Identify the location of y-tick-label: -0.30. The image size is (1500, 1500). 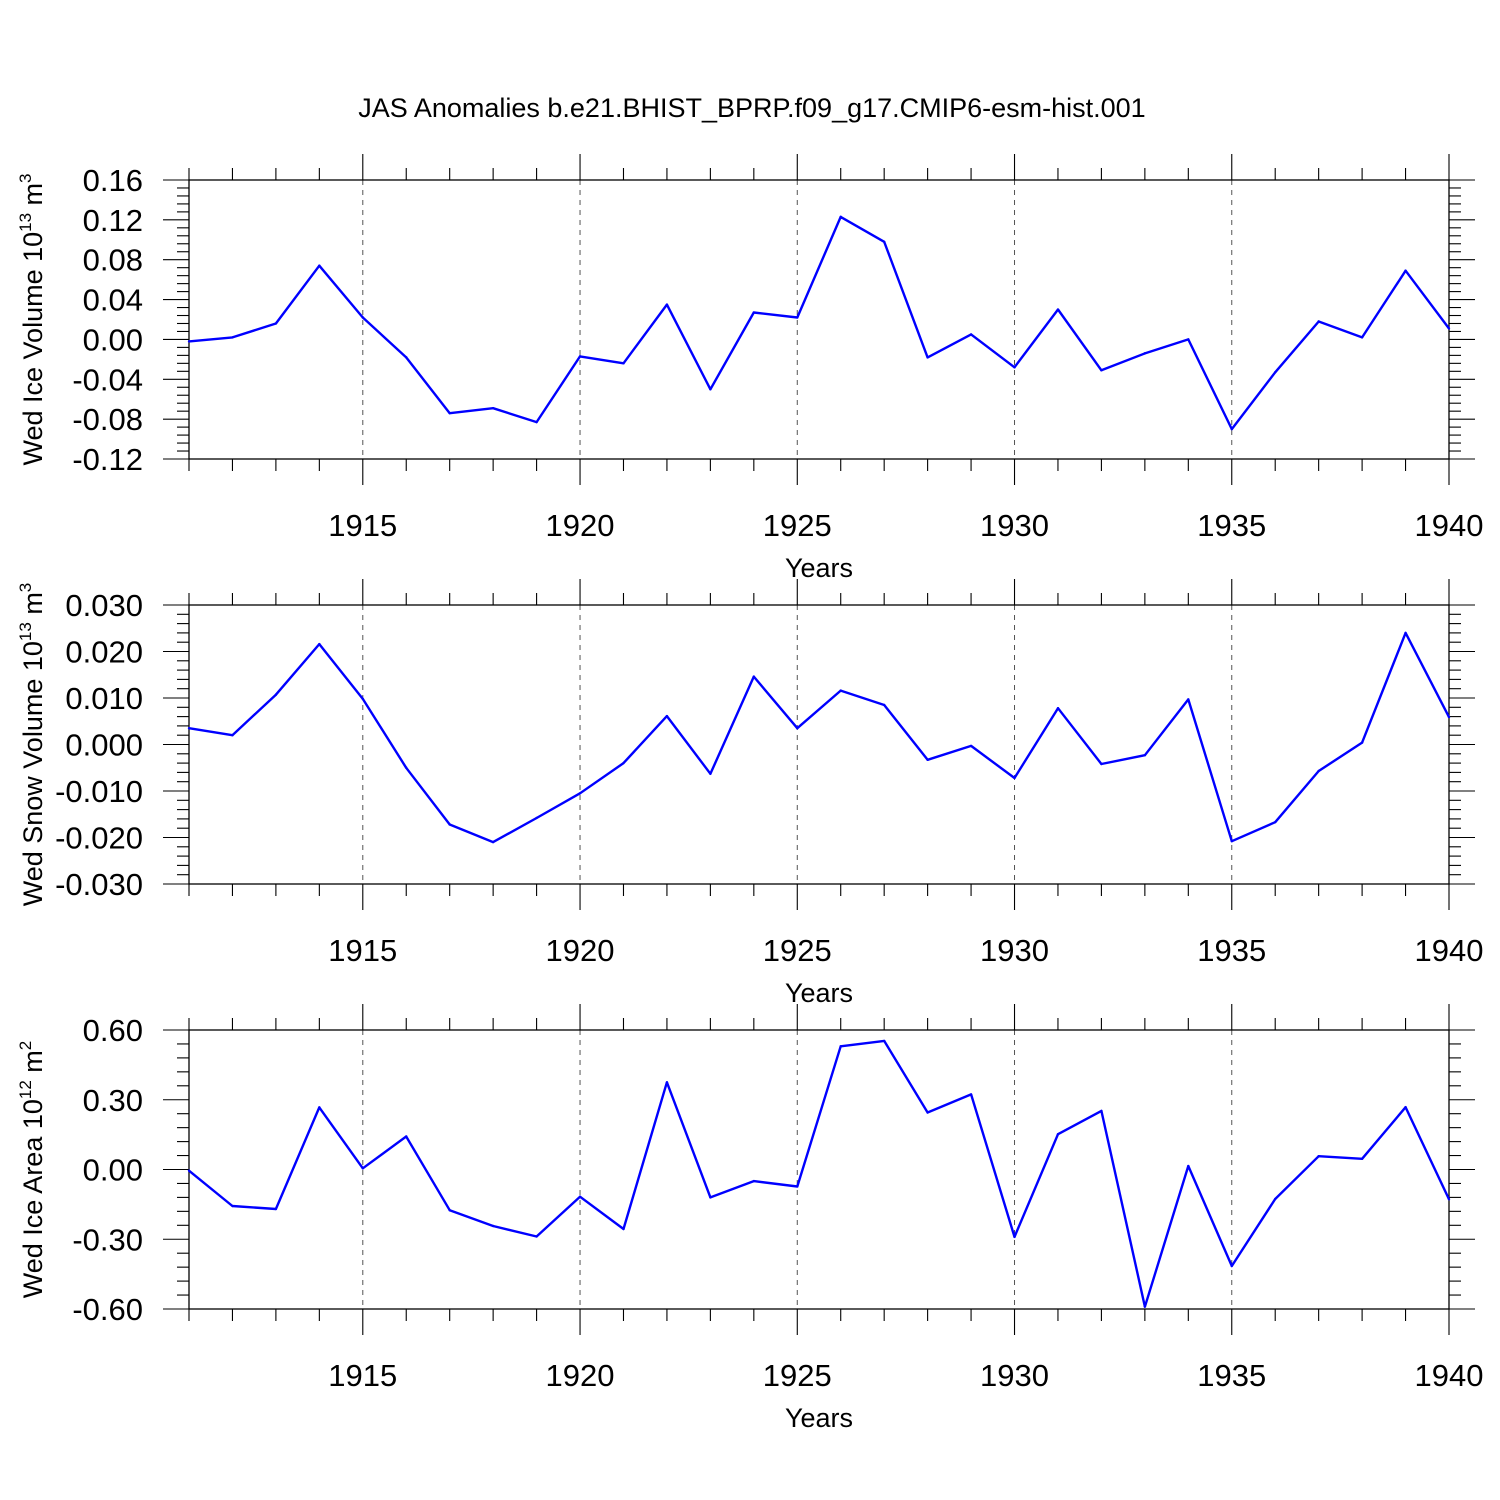
(107, 1239).